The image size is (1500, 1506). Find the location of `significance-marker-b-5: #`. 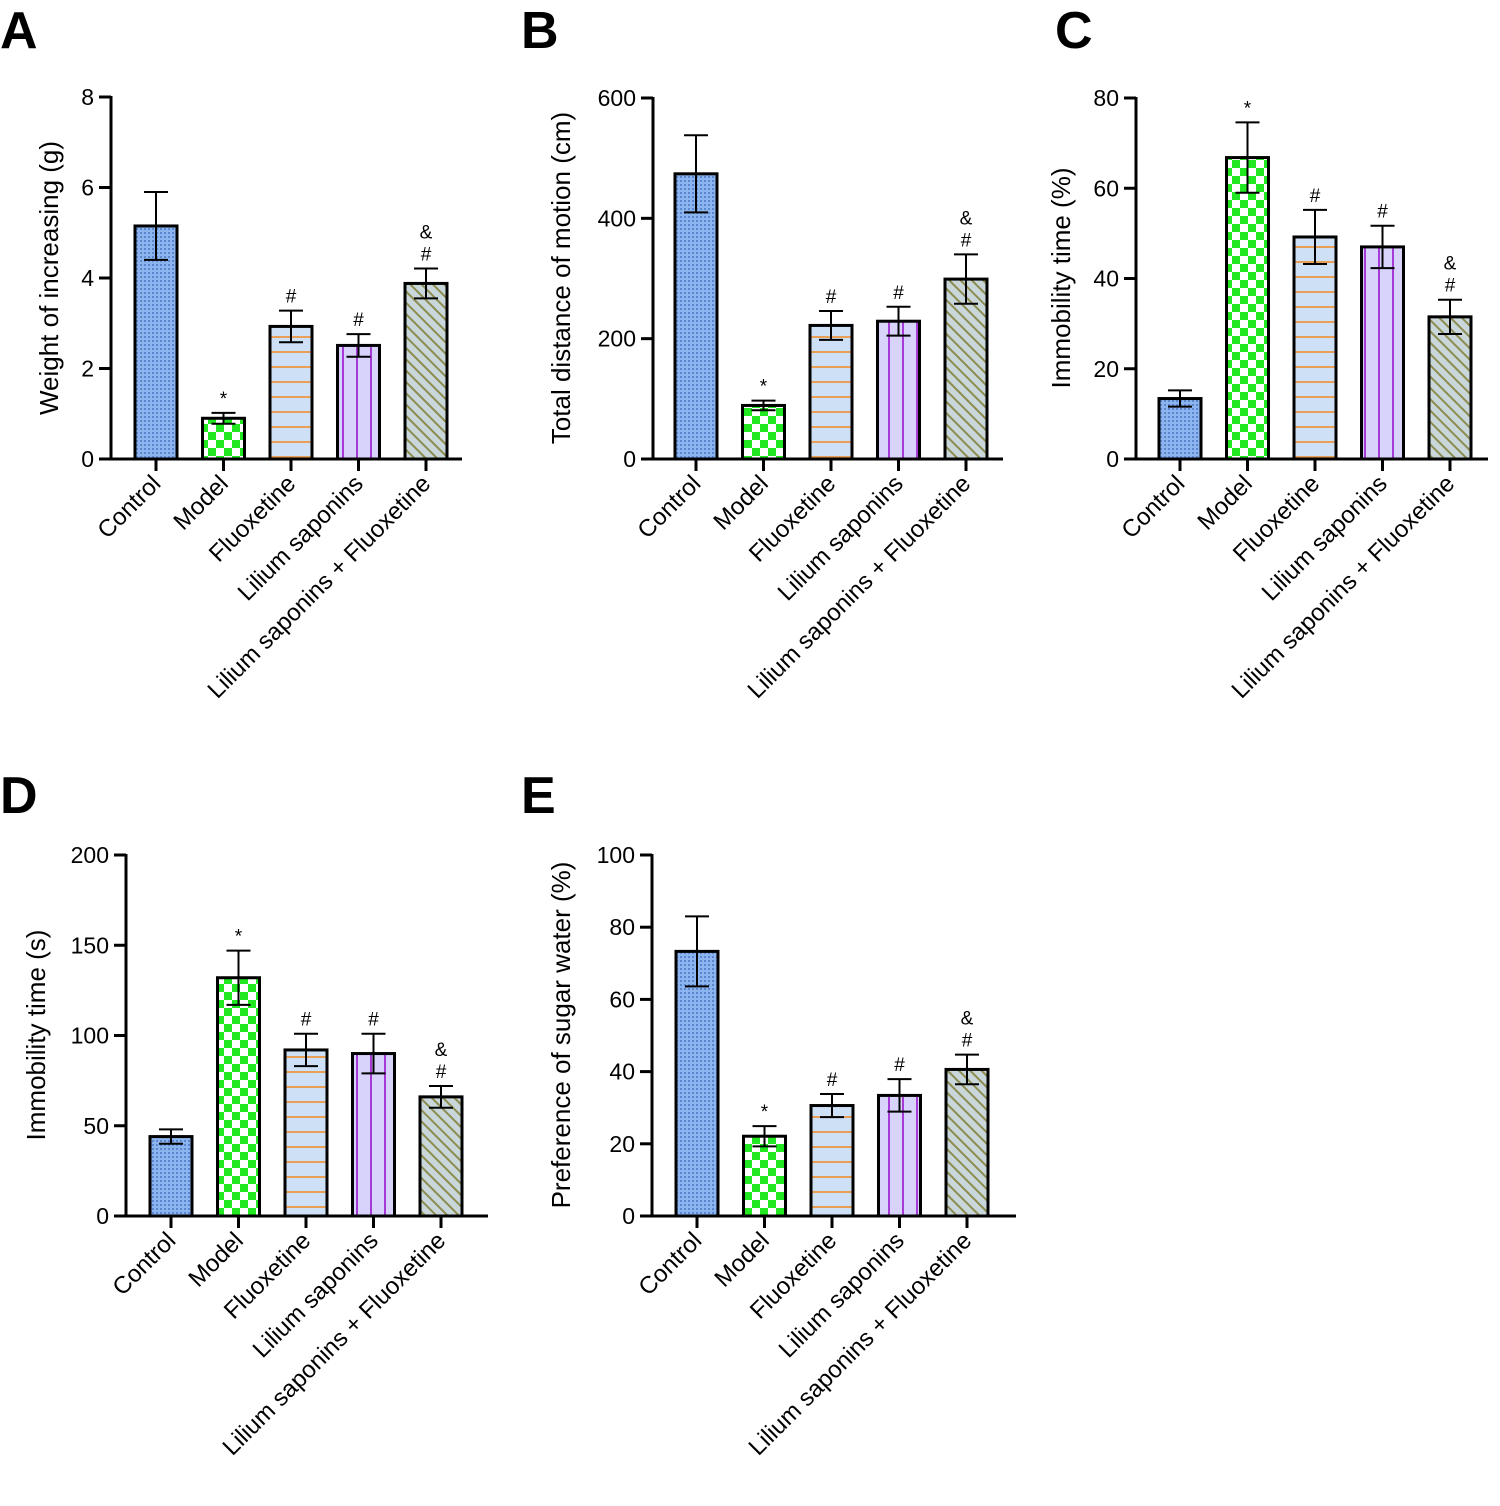

significance-marker-b-5: # is located at coordinates (966, 240).